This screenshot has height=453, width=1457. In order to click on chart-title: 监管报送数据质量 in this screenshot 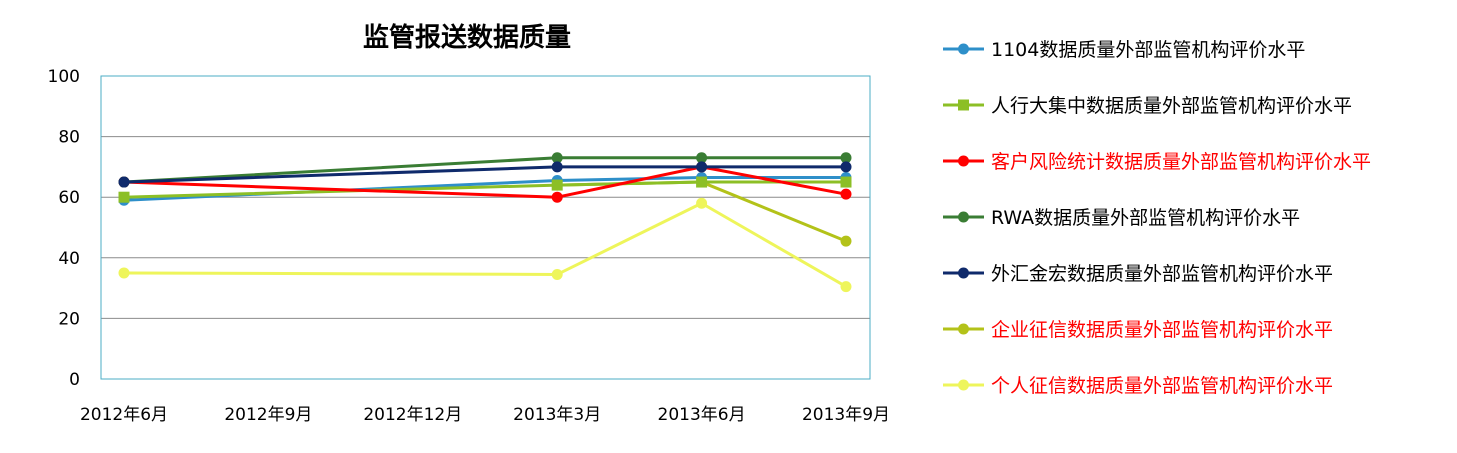, I will do `click(467, 37)`.